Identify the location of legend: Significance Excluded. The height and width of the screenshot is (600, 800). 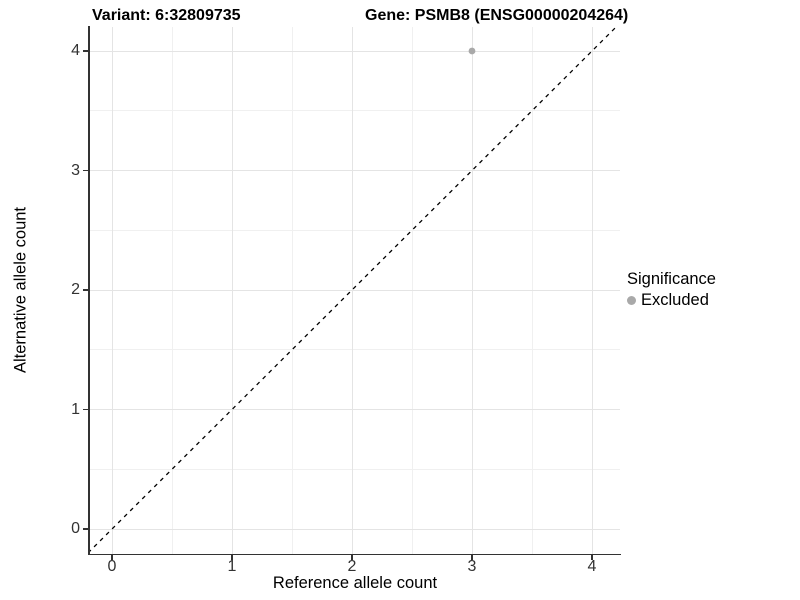
(671, 290).